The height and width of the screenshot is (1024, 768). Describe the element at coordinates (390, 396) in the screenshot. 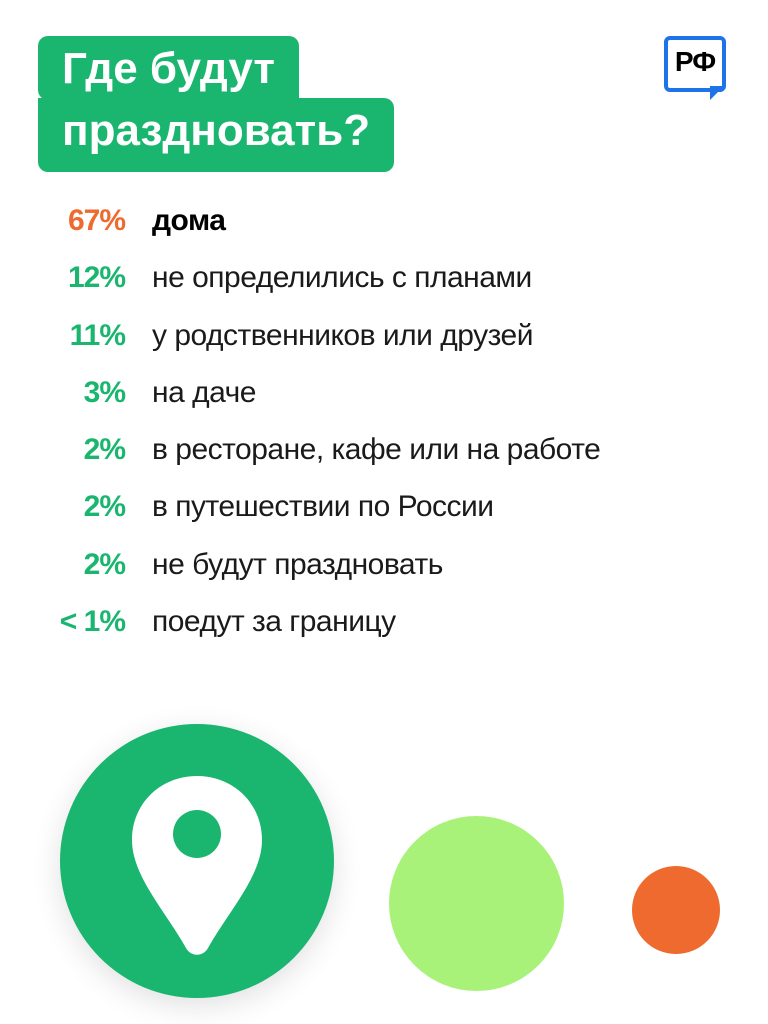

I see `list-item: 3% на даче` at that location.